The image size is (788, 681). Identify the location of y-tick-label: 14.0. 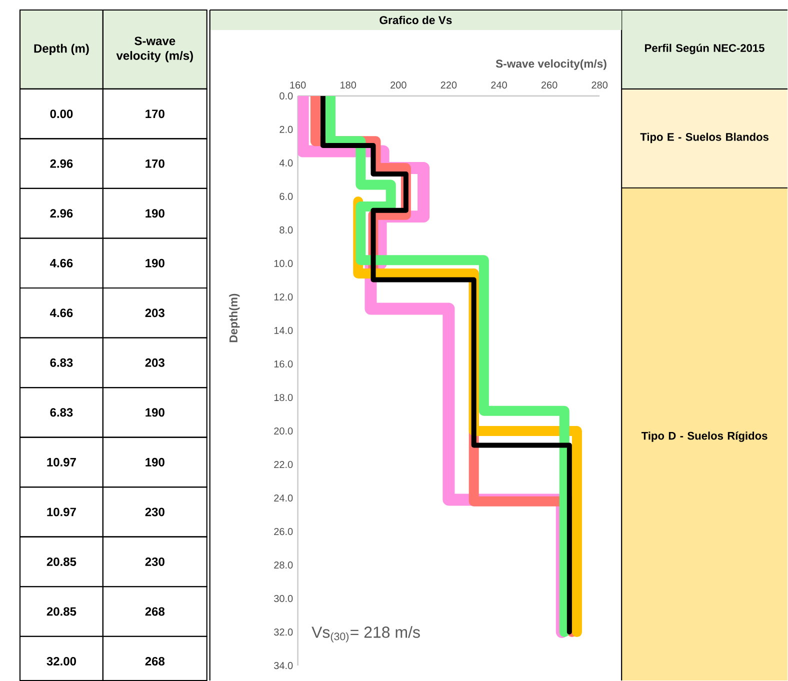
(283, 330).